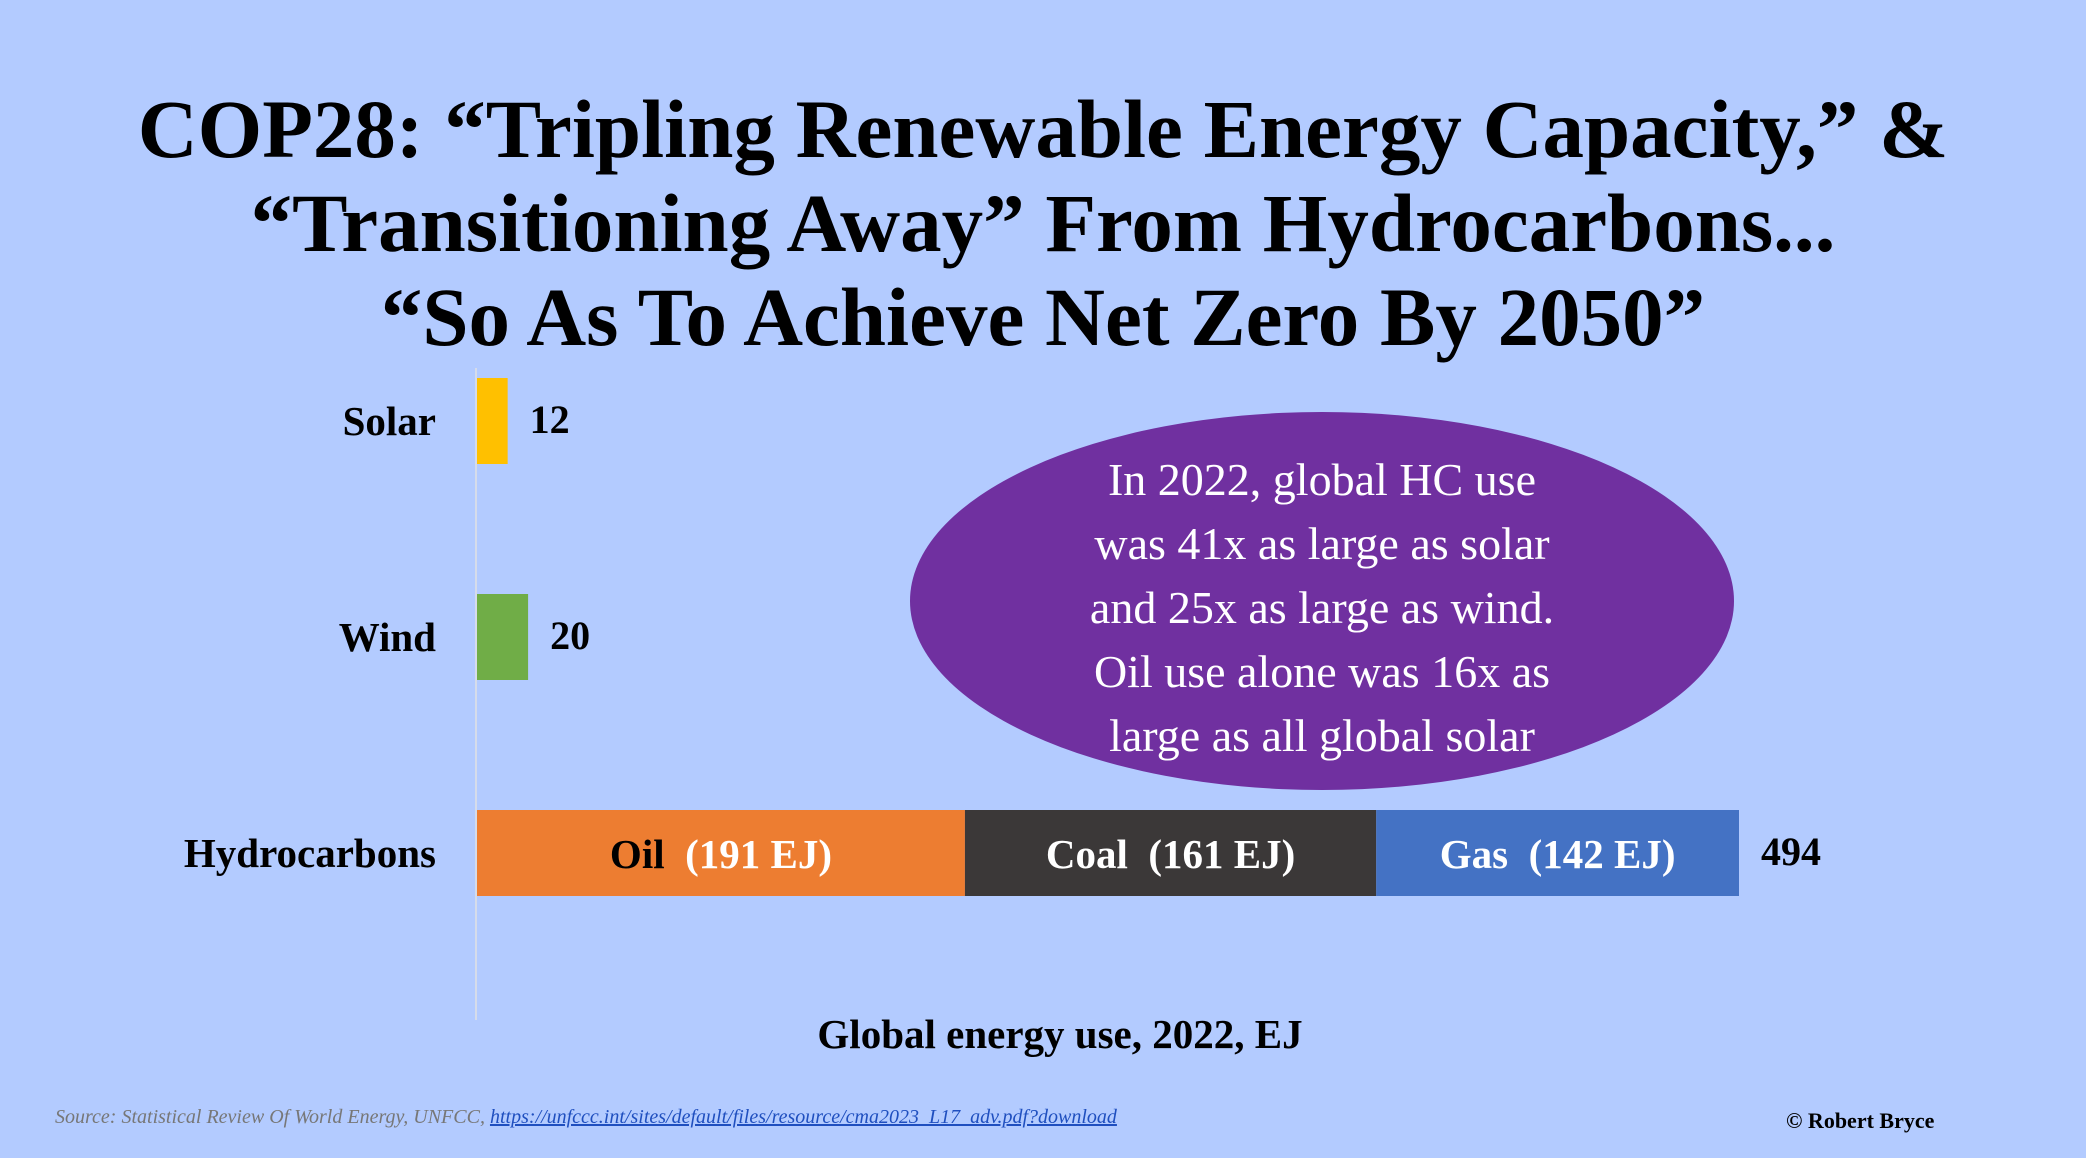 This screenshot has height=1158, width=2086. Describe the element at coordinates (1322, 735) in the screenshot. I see `callout-line: large as all global solar` at that location.